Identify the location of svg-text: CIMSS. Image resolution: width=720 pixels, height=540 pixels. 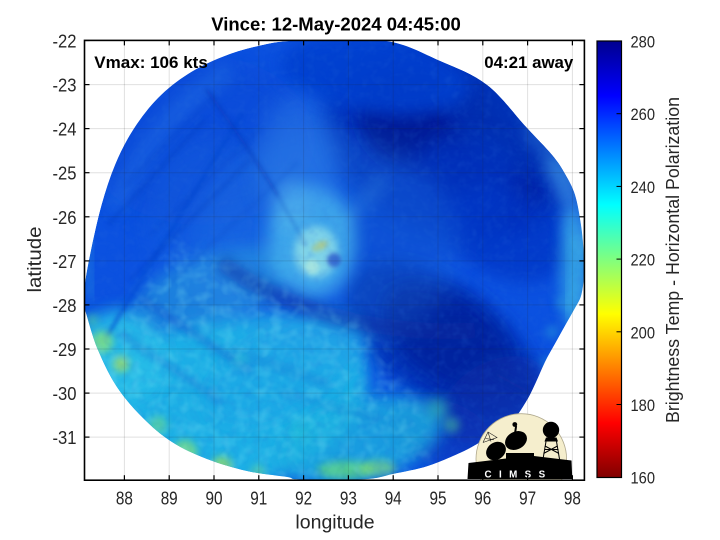
(519, 474).